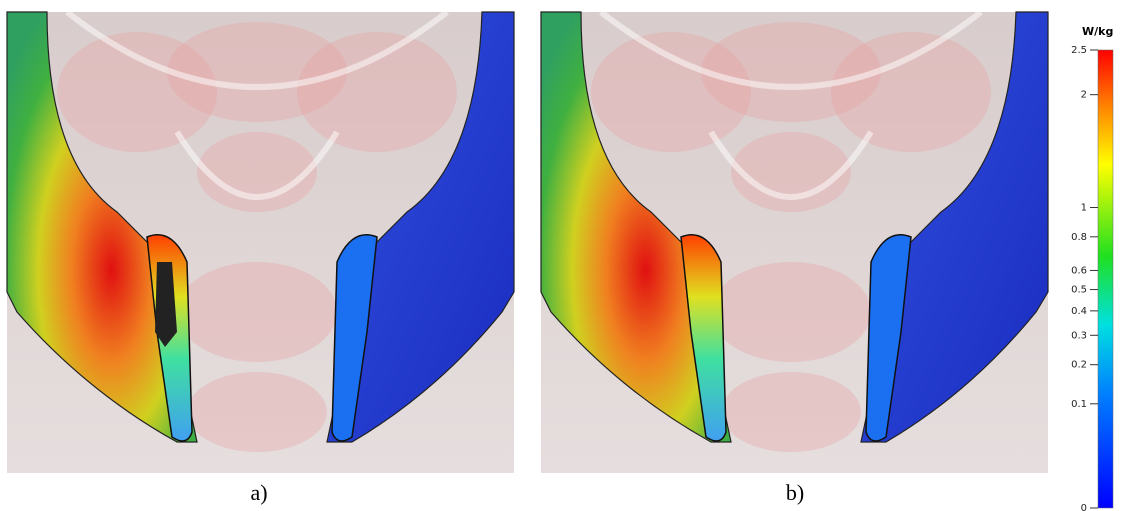  I want to click on colorbar-tick-label: 1, so click(1084, 208).